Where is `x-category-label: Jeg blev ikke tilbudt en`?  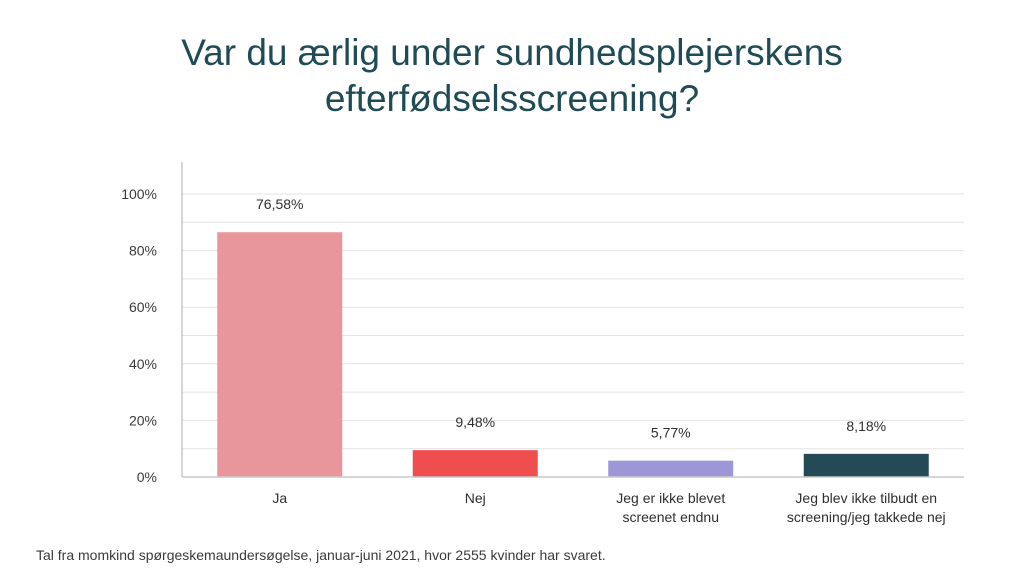 x-category-label: Jeg blev ikke tilbudt en is located at coordinates (866, 498).